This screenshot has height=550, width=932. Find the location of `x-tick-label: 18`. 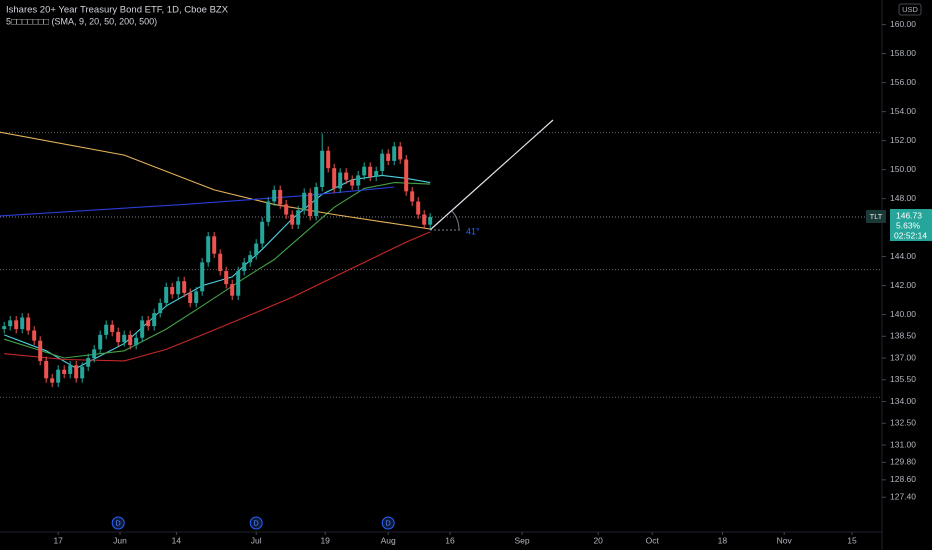

x-tick-label: 18 is located at coordinates (723, 540).